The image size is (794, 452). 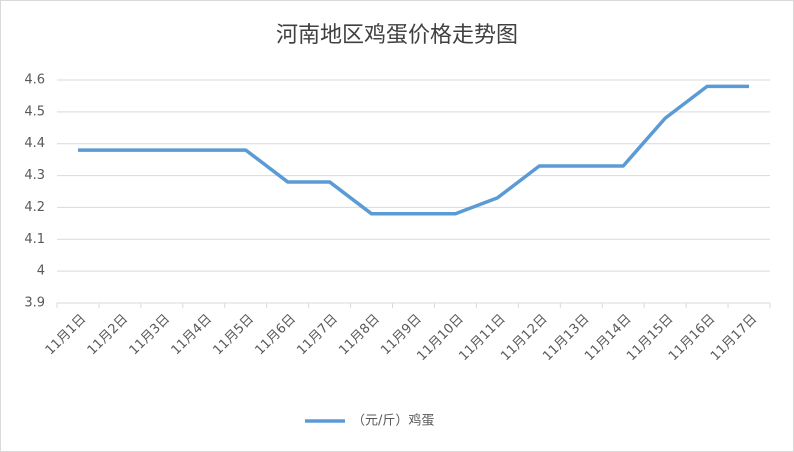 What do you see at coordinates (34, 80) in the screenshot?
I see `y-tick-label: 4.6` at bounding box center [34, 80].